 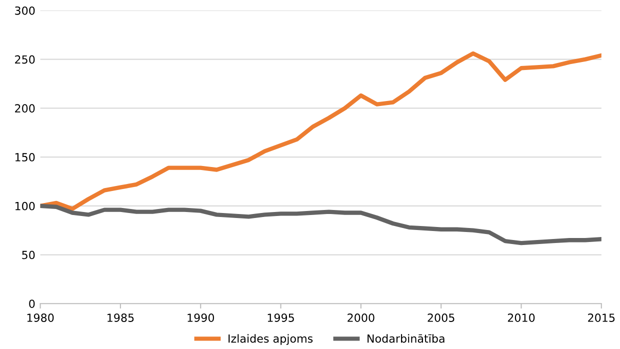 I want to click on y-tick-label: 0, so click(x=32, y=304).